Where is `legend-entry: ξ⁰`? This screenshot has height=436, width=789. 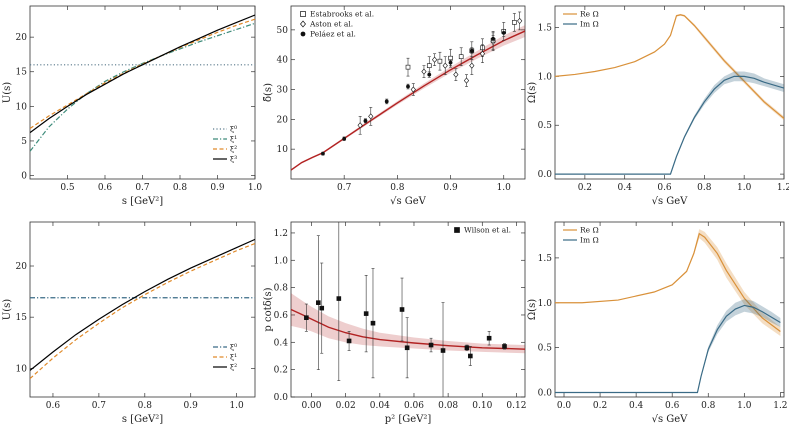
legend-entry: ξ⁰ is located at coordinates (233, 129).